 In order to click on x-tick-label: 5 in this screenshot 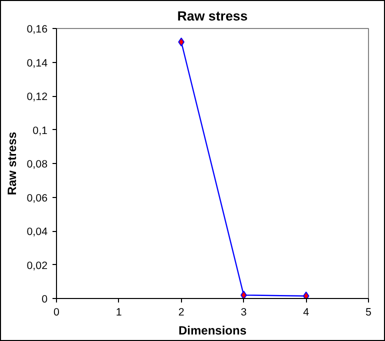, I will do `click(369, 312)`.